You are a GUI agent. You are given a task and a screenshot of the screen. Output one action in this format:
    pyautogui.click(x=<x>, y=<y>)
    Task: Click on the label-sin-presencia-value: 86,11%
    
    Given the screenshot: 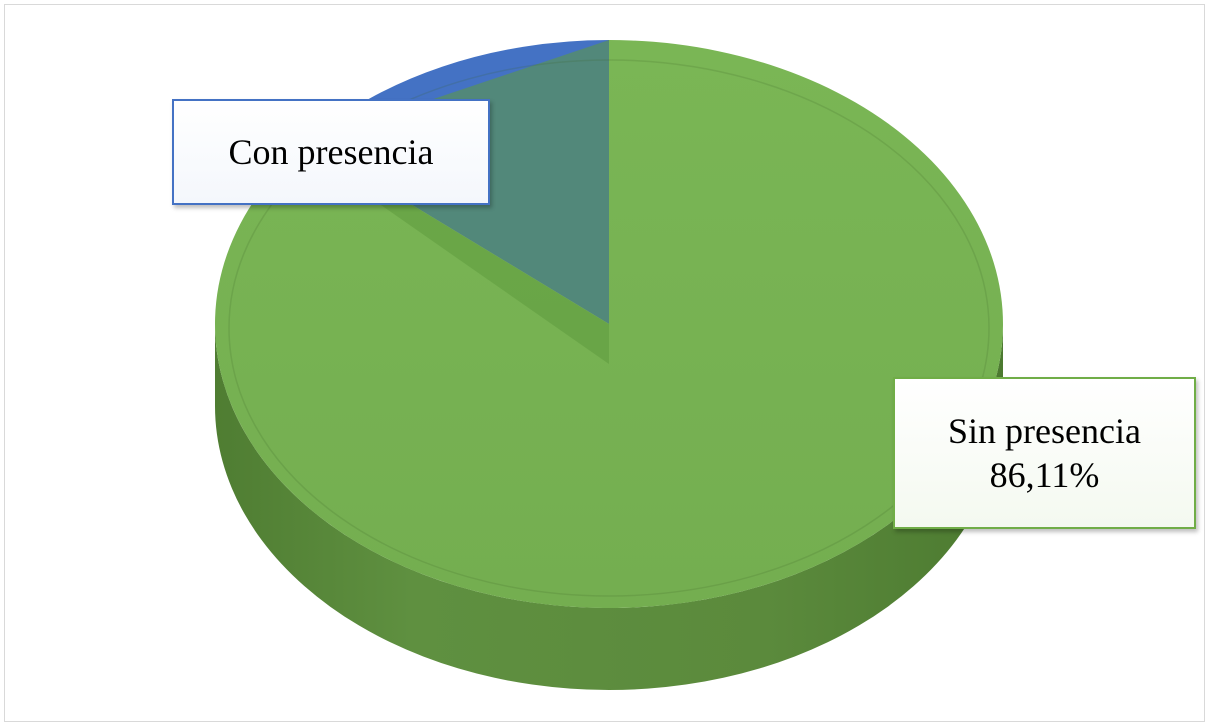 What is the action you would take?
    pyautogui.click(x=1044, y=475)
    